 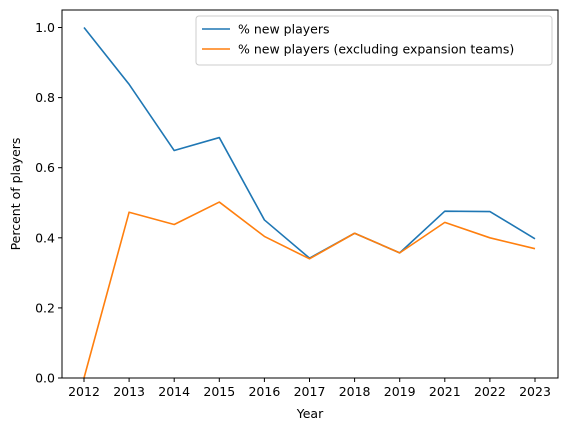 What do you see at coordinates (400, 391) in the screenshot?
I see `x-tick-label: 2019` at bounding box center [400, 391].